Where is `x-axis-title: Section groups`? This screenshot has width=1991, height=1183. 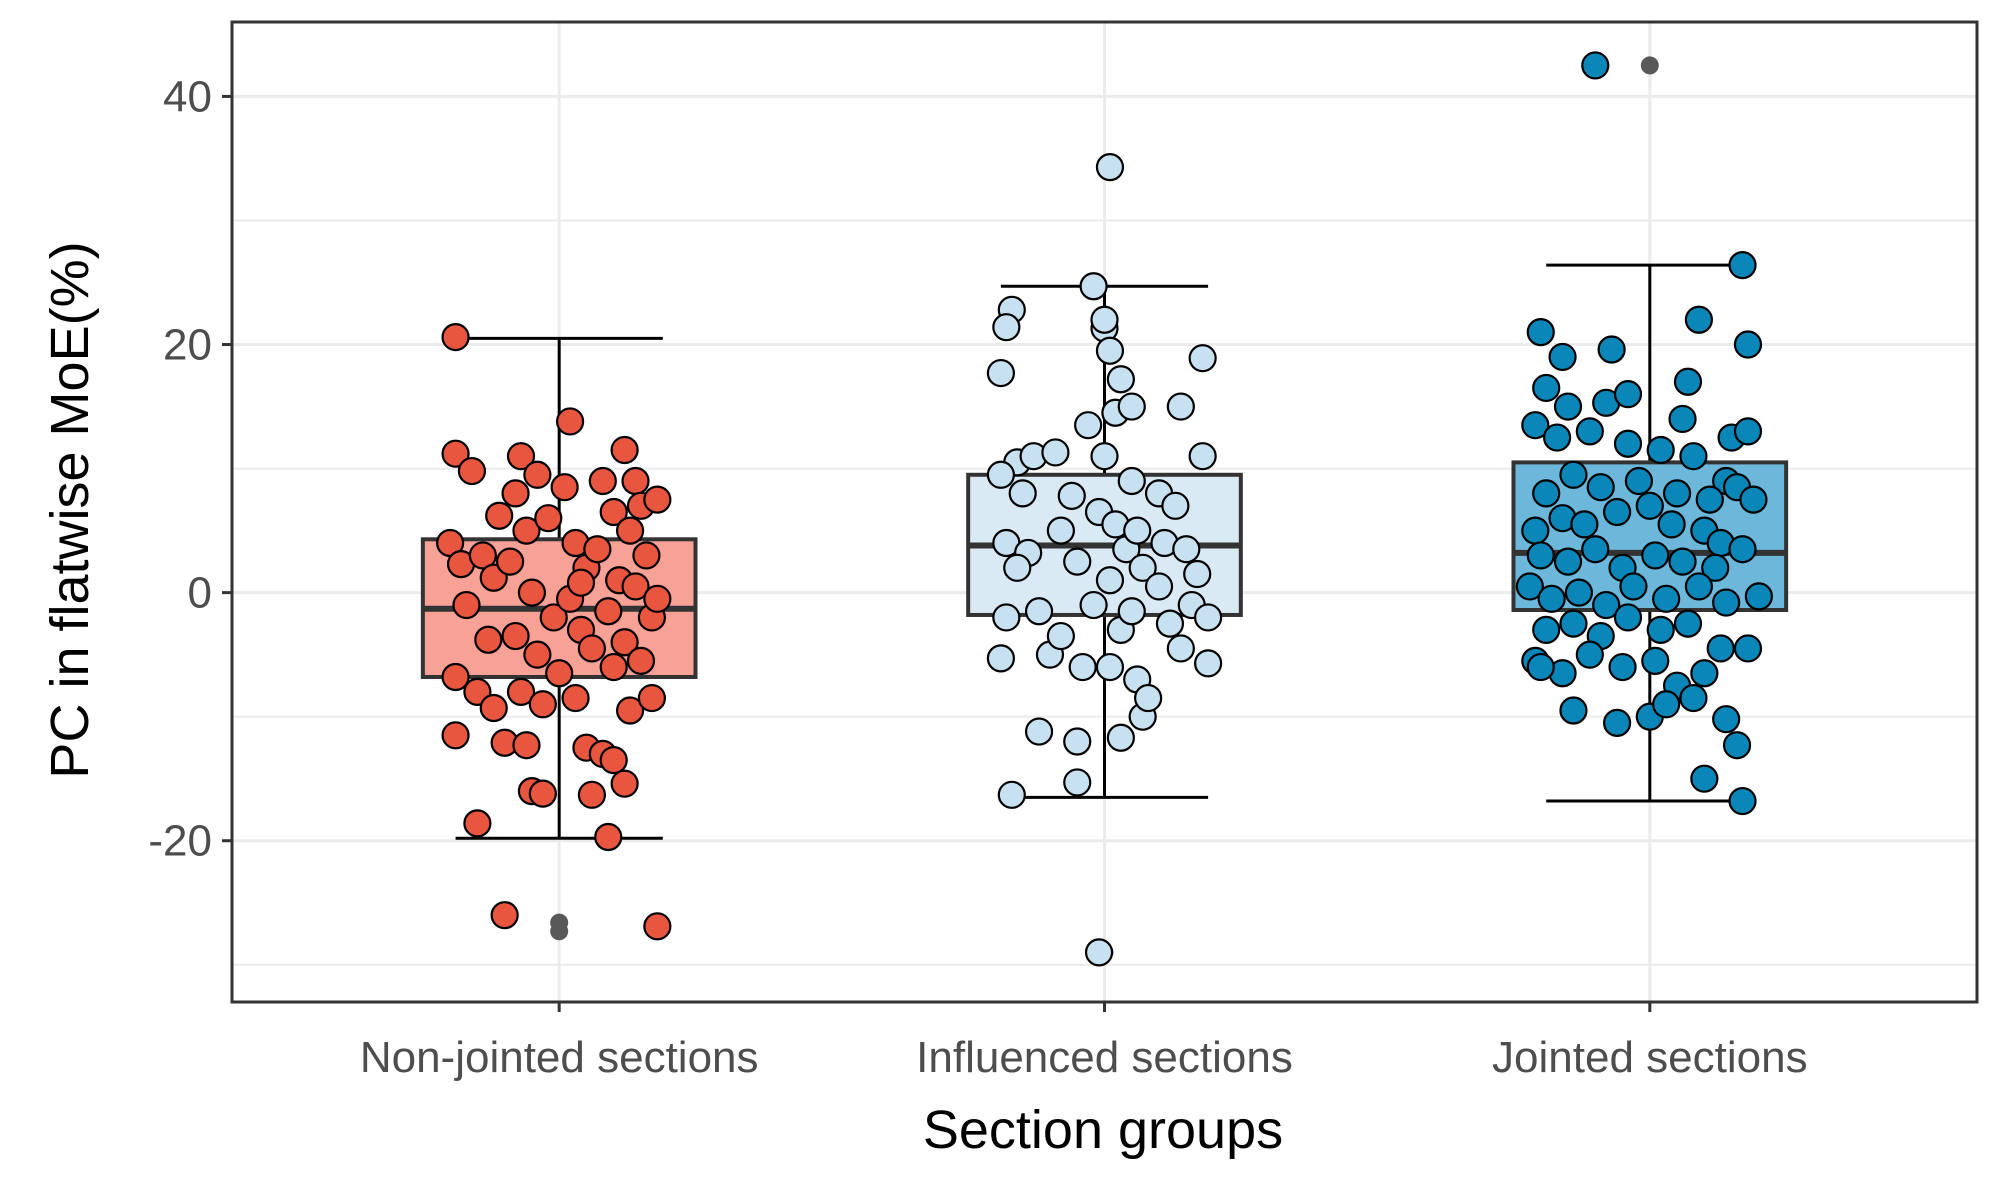
x-axis-title: Section groups is located at coordinates (1103, 1130).